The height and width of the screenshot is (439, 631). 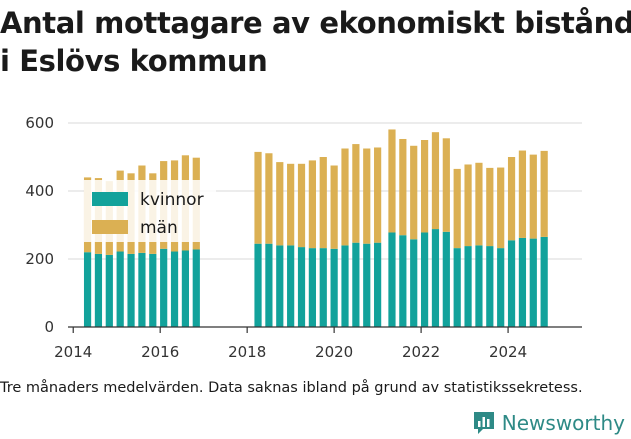 What do you see at coordinates (134, 61) in the screenshot?
I see `chart-title-line-2: i Eslövs kommun` at bounding box center [134, 61].